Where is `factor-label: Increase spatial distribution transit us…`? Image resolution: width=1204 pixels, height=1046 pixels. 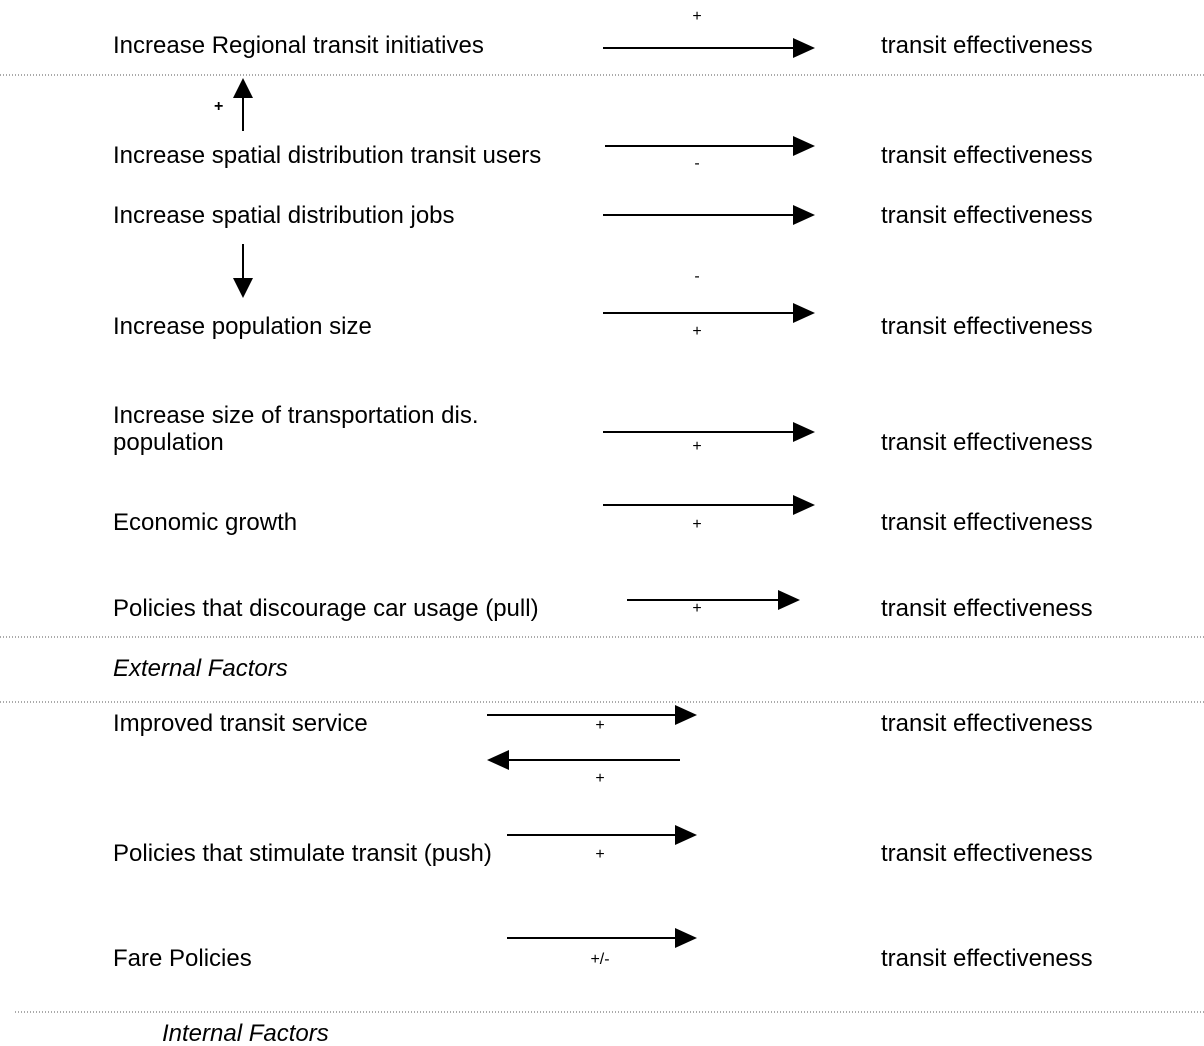
factor-label: Increase spatial distribution transit us… is located at coordinates (327, 155).